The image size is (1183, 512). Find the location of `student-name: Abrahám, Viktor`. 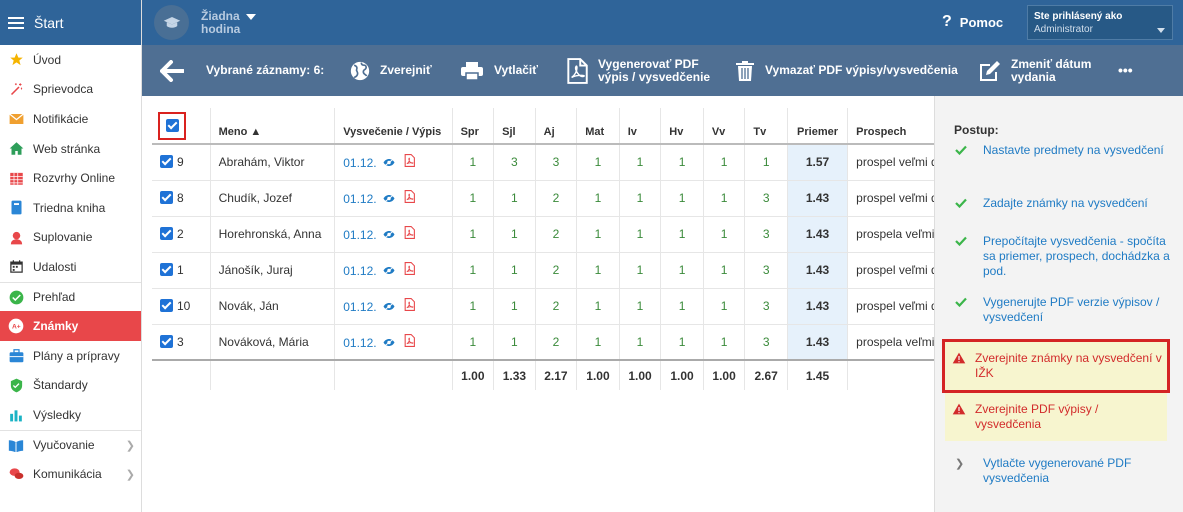

student-name: Abrahám, Viktor is located at coordinates (272, 162).